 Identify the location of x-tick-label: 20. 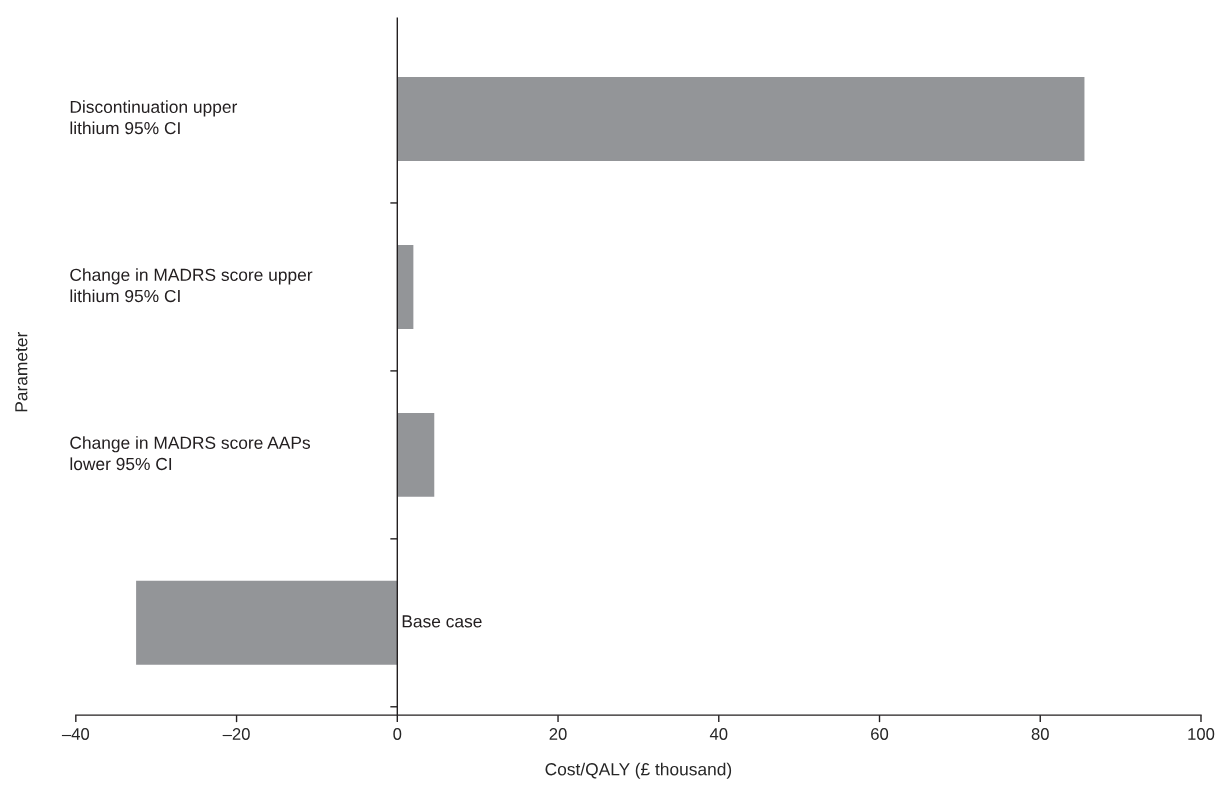
(558, 734).